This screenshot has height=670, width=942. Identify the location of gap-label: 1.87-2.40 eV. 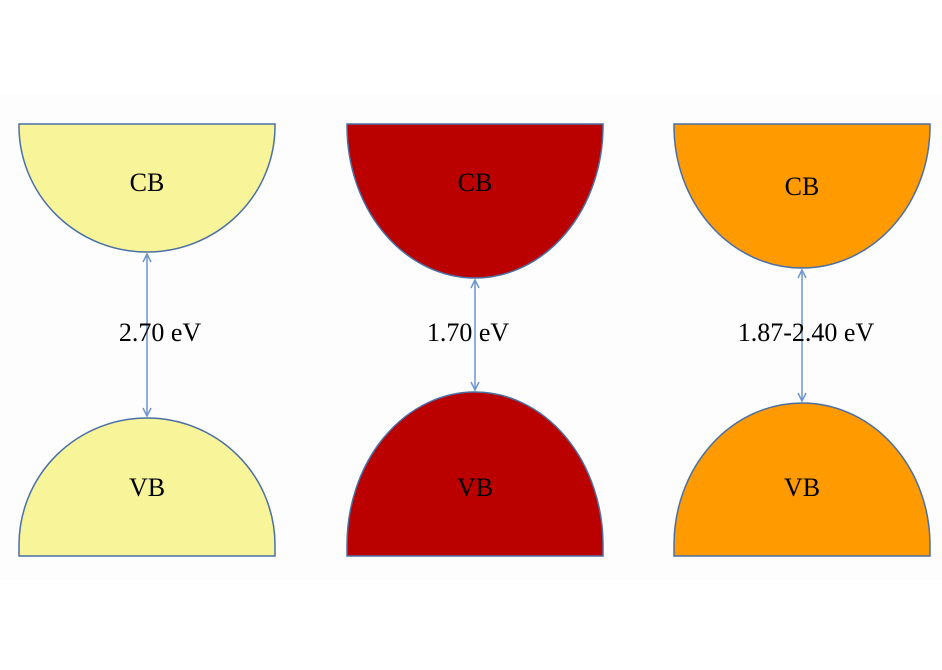
(806, 332).